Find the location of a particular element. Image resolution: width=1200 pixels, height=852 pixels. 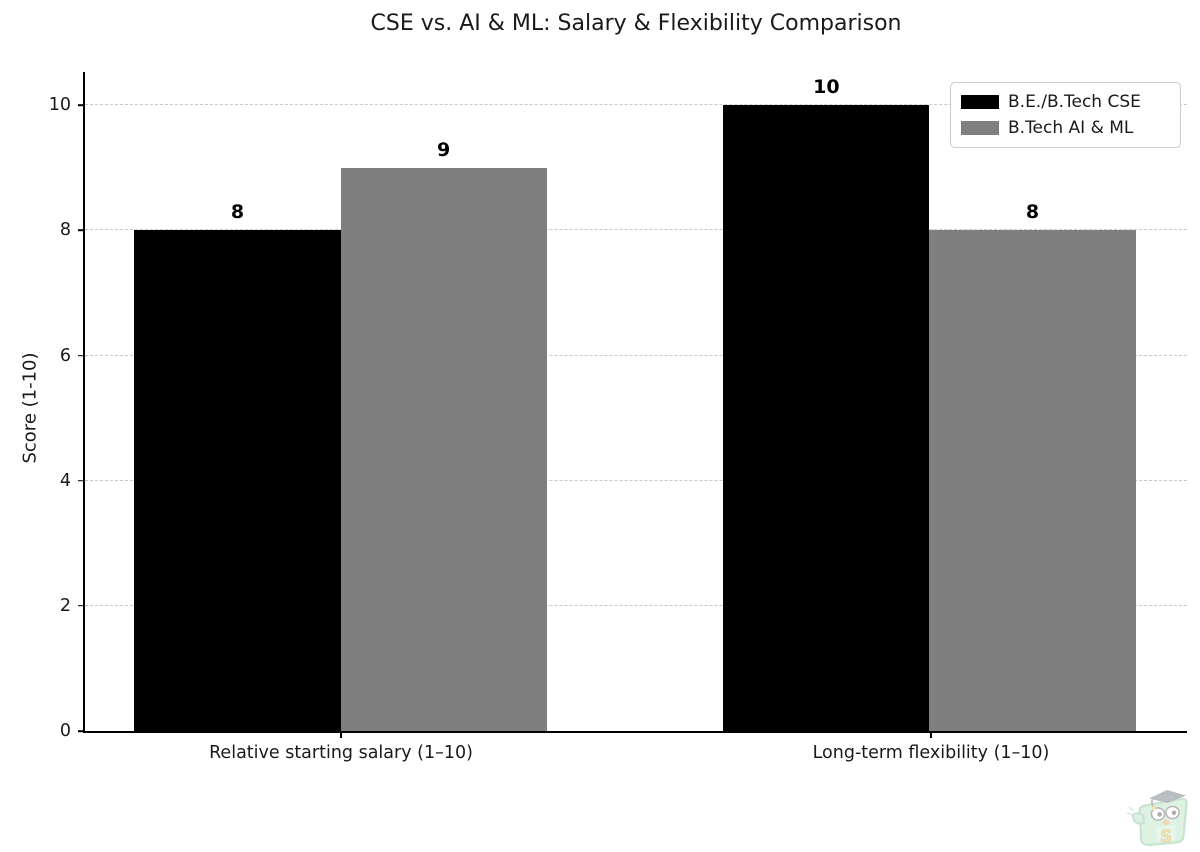

legend-item-cse: B.E./B.Tech CSE is located at coordinates (1065, 102).